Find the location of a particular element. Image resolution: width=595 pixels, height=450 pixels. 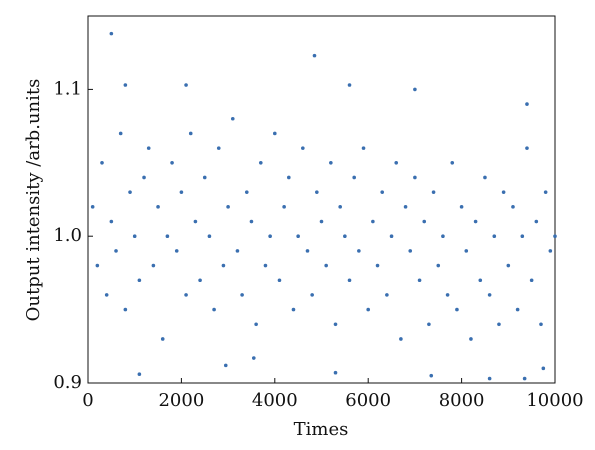

x-tick-label: 10000 is located at coordinates (554, 400).